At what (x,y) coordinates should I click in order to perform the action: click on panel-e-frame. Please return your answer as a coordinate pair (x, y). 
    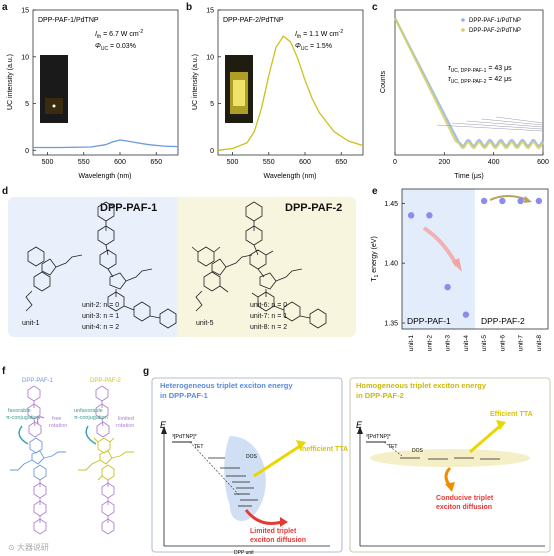
    Looking at the image, I should click on (475, 259).